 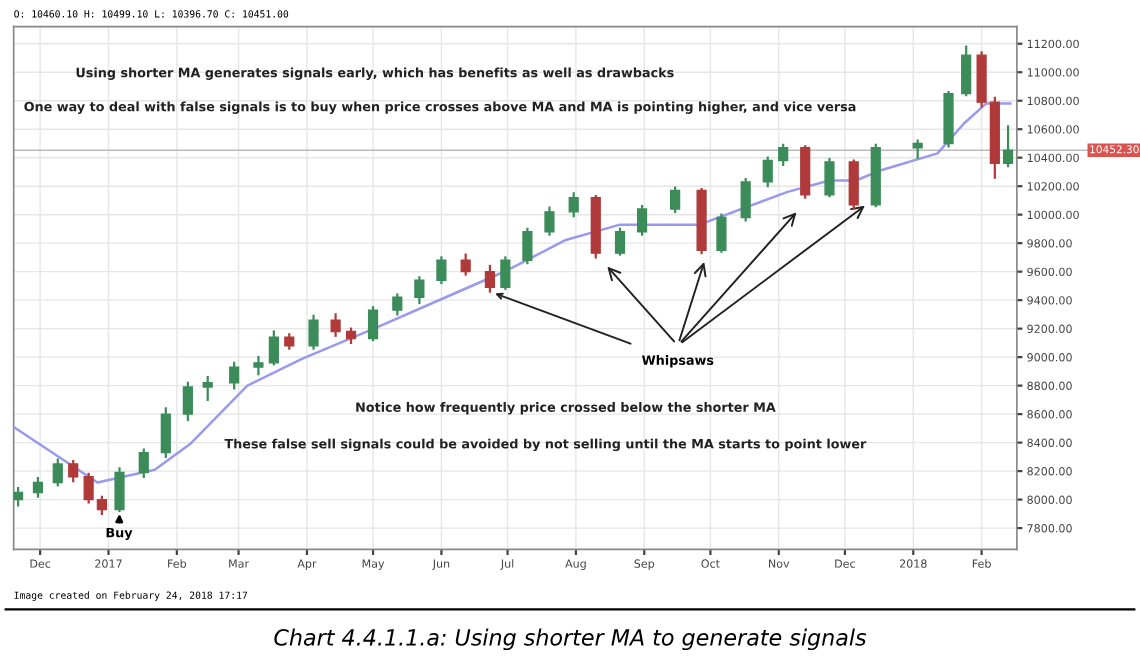 What do you see at coordinates (570, 639) in the screenshot?
I see `text: Chart 4.4.1.1.a: Using shorter MA to generate signals` at bounding box center [570, 639].